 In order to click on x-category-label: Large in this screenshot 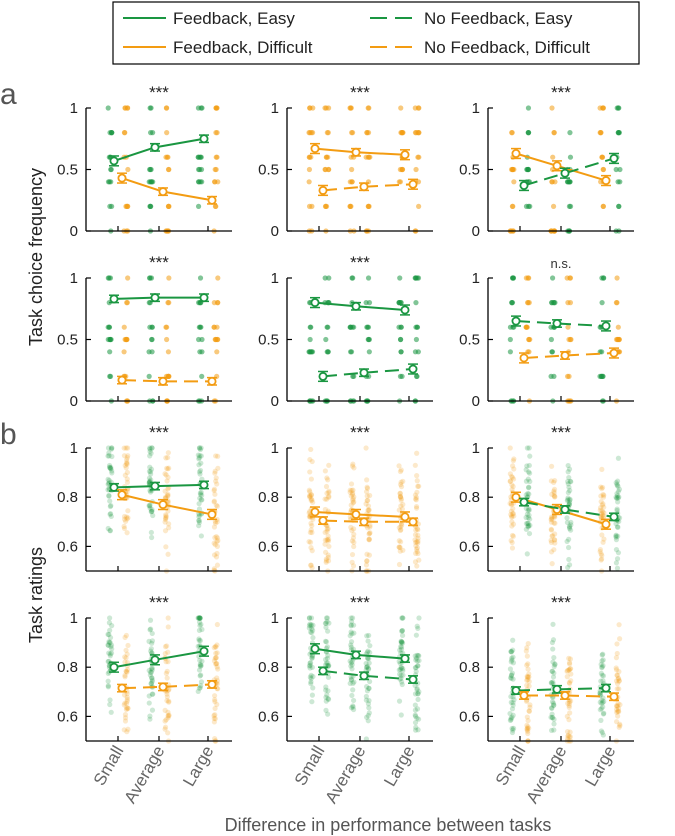, I will do `click(600, 766)`.